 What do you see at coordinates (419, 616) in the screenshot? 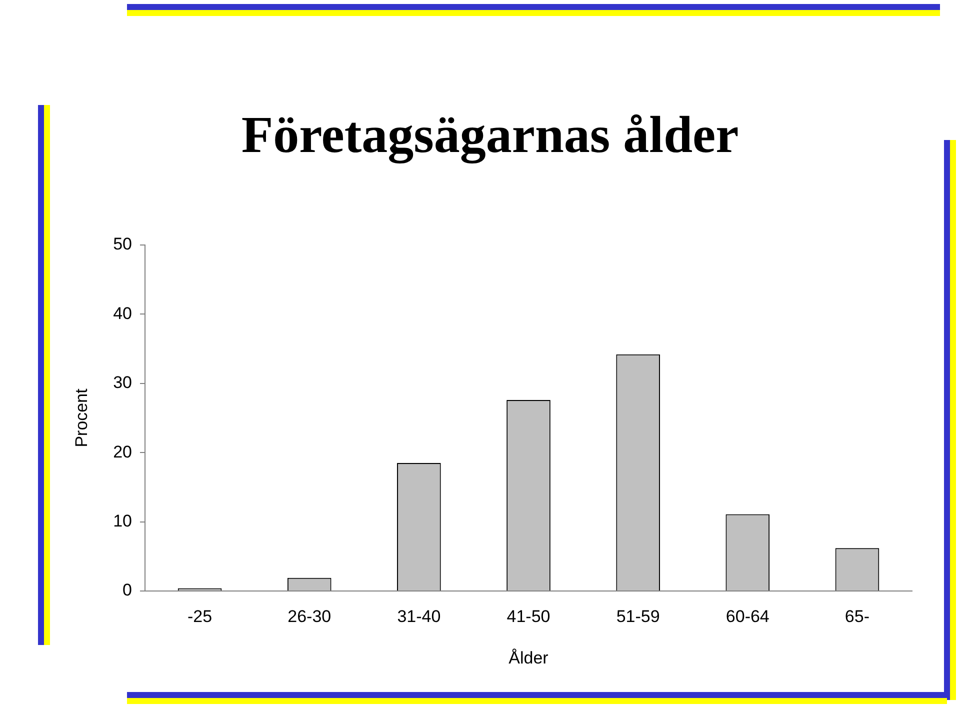
I see `x-tick-label: 31-40` at bounding box center [419, 616].